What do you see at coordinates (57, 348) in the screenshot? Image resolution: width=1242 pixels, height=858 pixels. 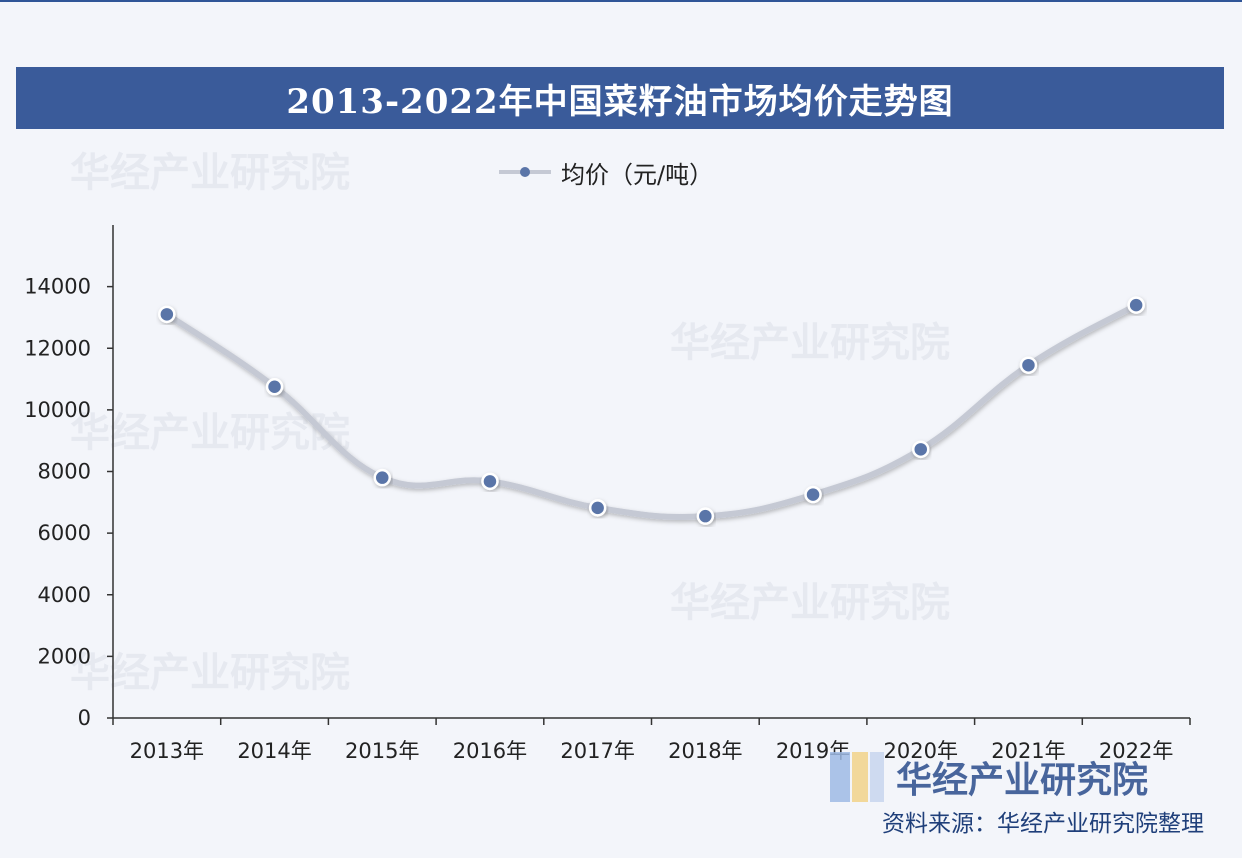 I see `y-tick-label: 12000` at bounding box center [57, 348].